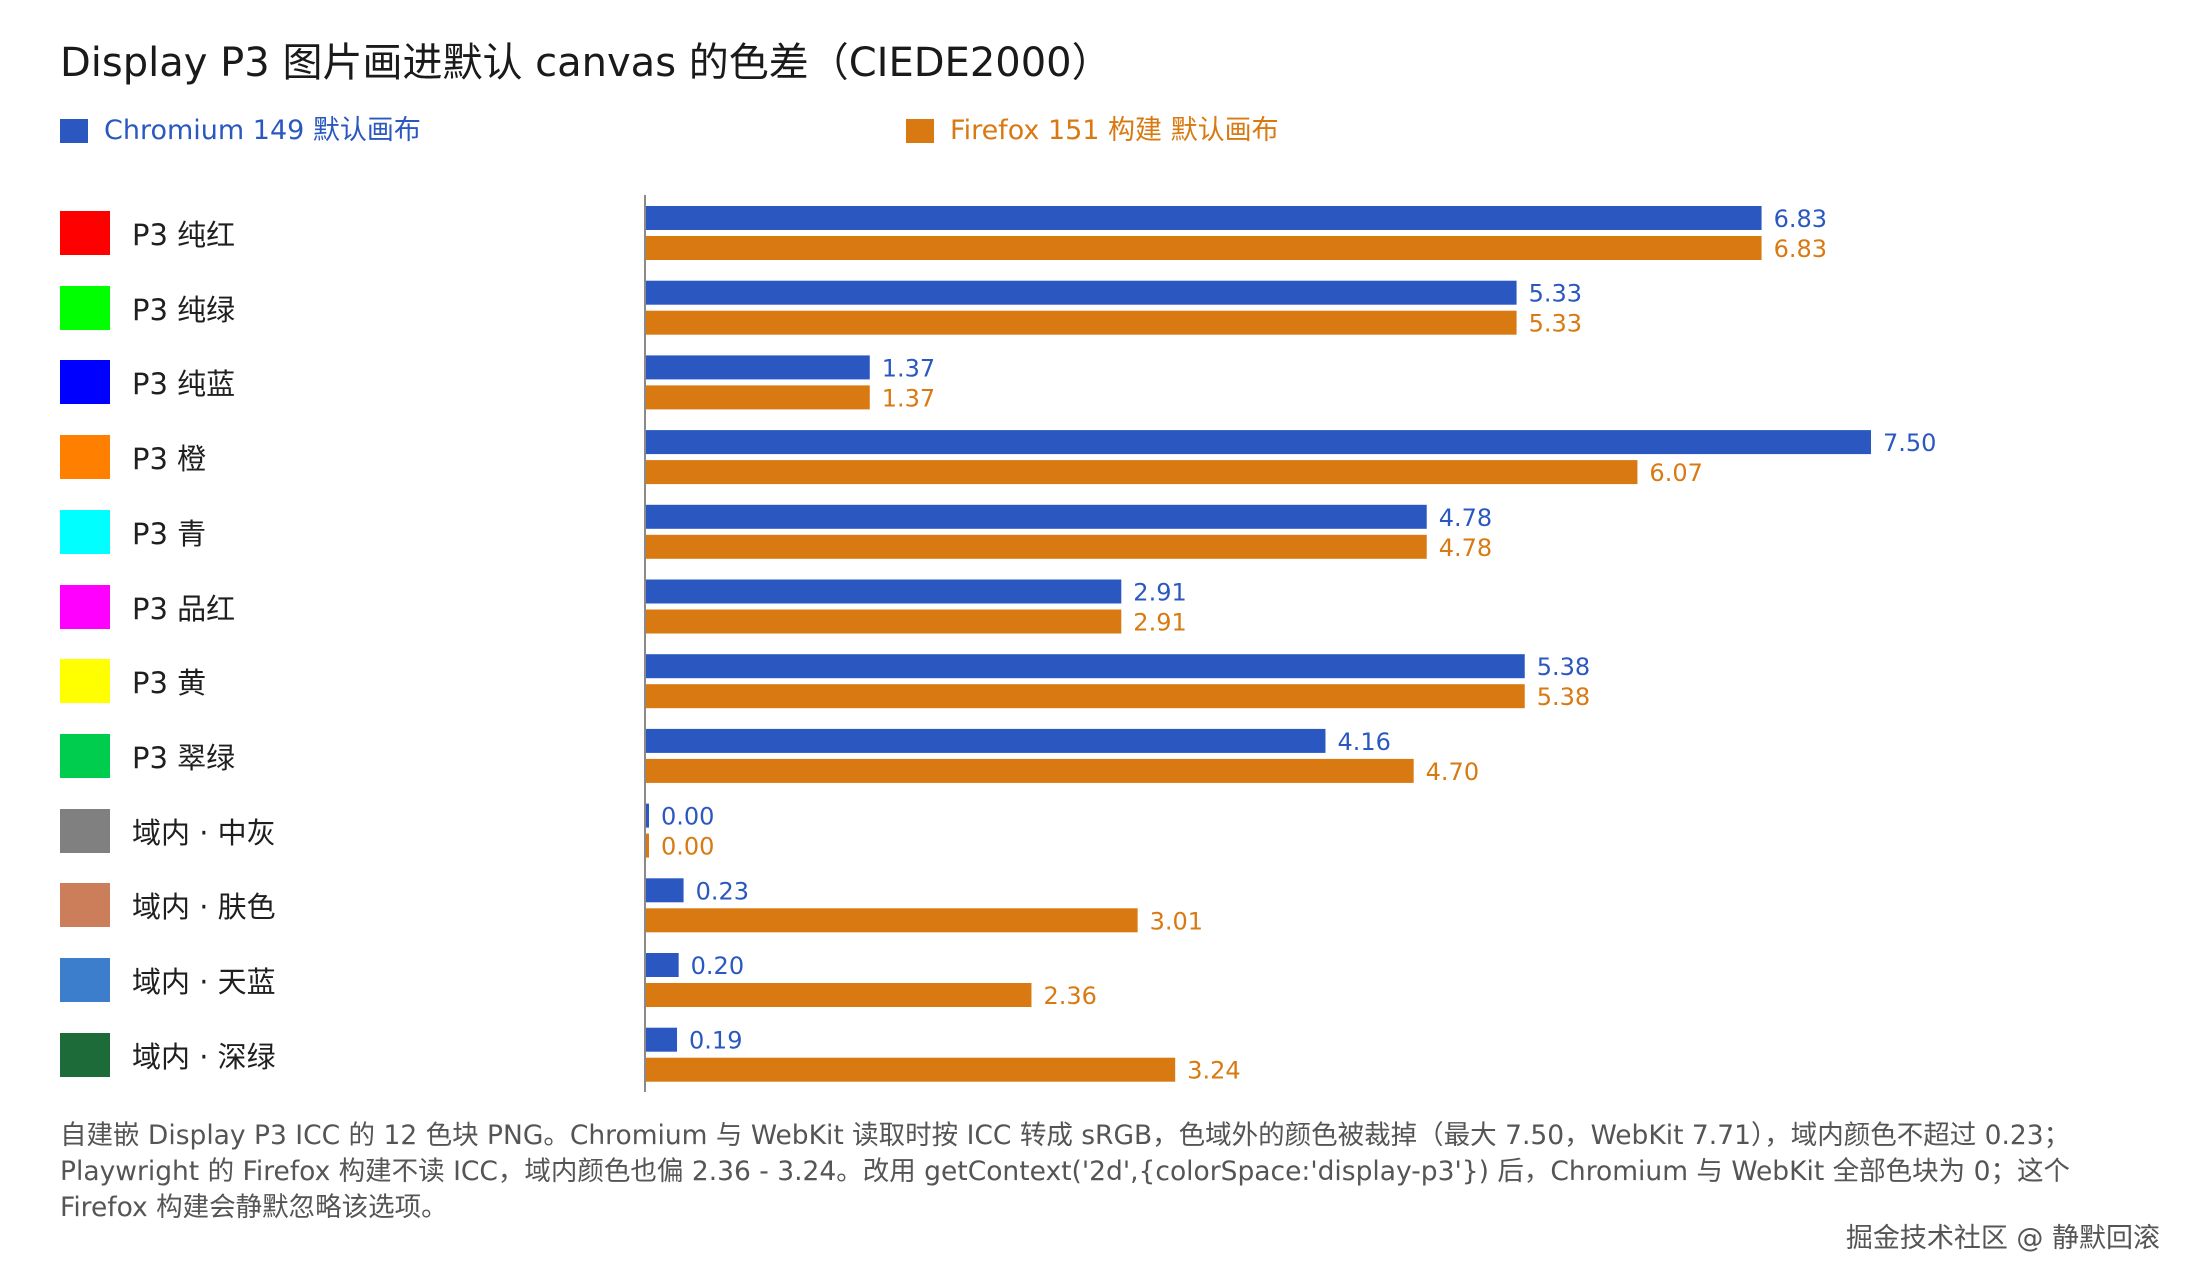  I want to click on data-label-firefox: 6.83, so click(1800, 249).